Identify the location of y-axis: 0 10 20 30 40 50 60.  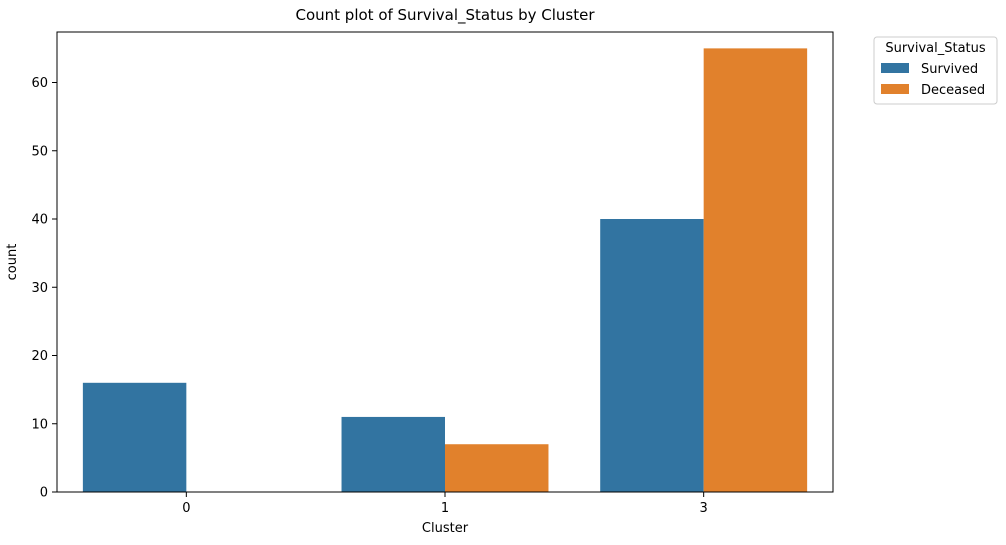
(44, 288).